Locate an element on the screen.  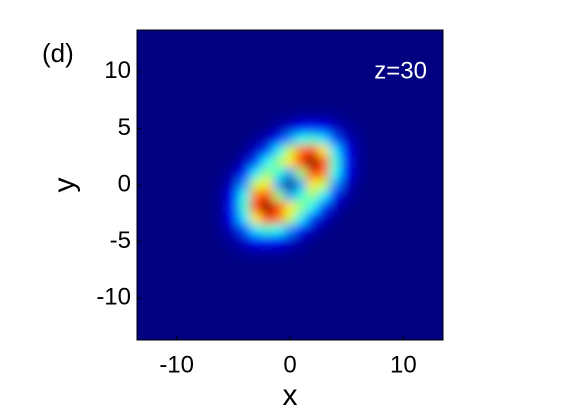
y-tick-label: 5 is located at coordinates (124, 127).